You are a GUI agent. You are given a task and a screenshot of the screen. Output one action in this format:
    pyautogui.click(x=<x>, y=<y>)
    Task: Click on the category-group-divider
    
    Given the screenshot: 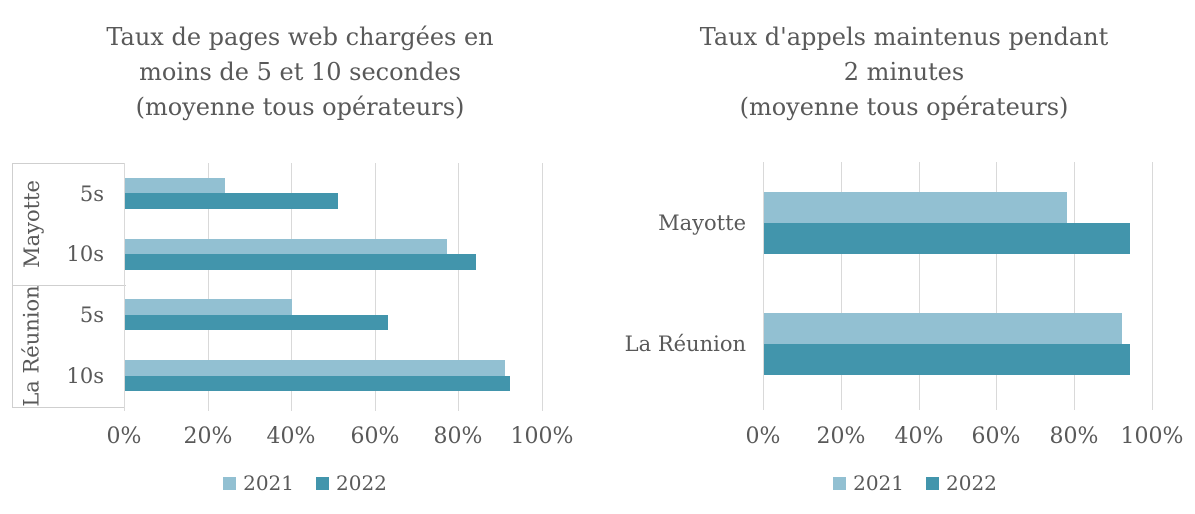 What is the action you would take?
    pyautogui.click(x=69, y=285)
    